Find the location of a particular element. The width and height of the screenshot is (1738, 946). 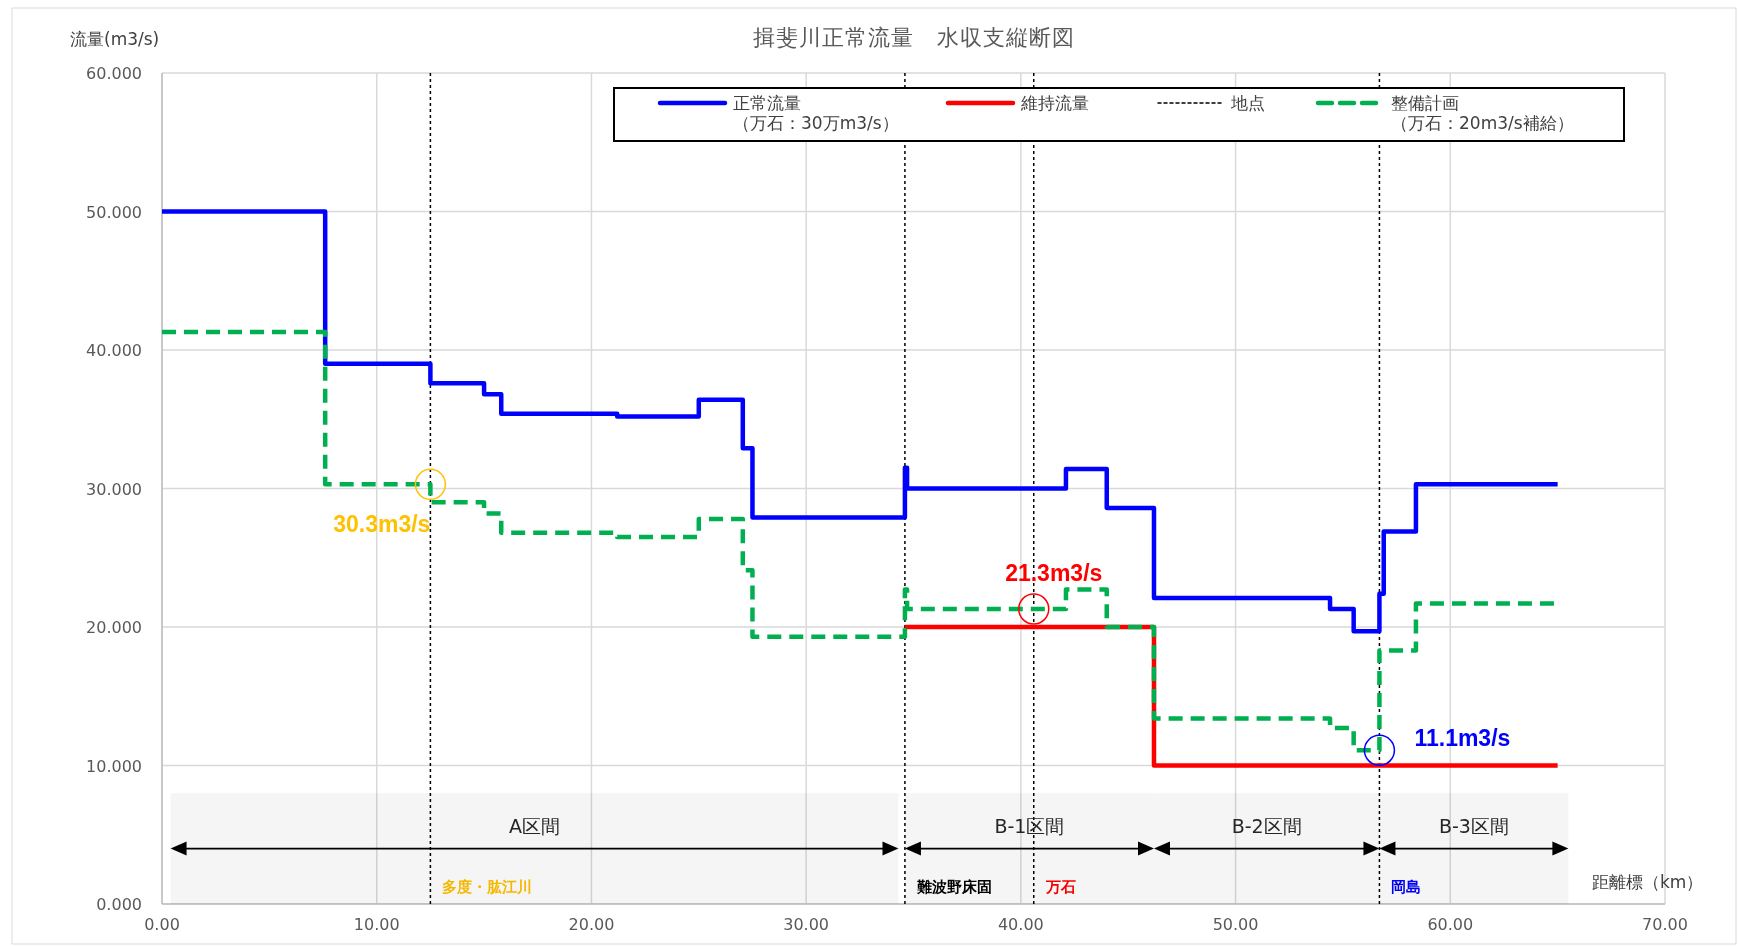

legend-label: 整備計画（万石：20m3/s補給） is located at coordinates (1482, 113).